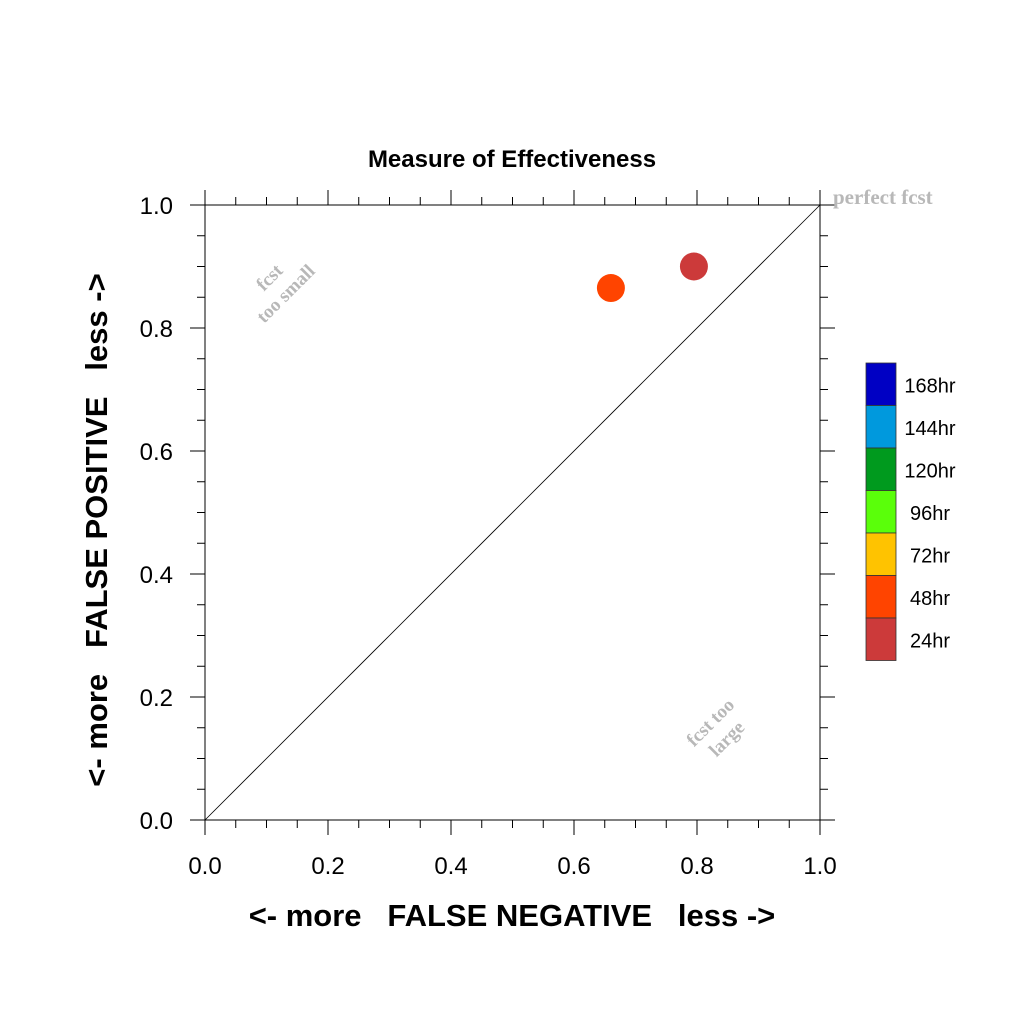 The height and width of the screenshot is (1024, 1024). I want to click on legend: 168hr 144hr 120hr 96hr 72hr 48hr 24hr, so click(910, 511).